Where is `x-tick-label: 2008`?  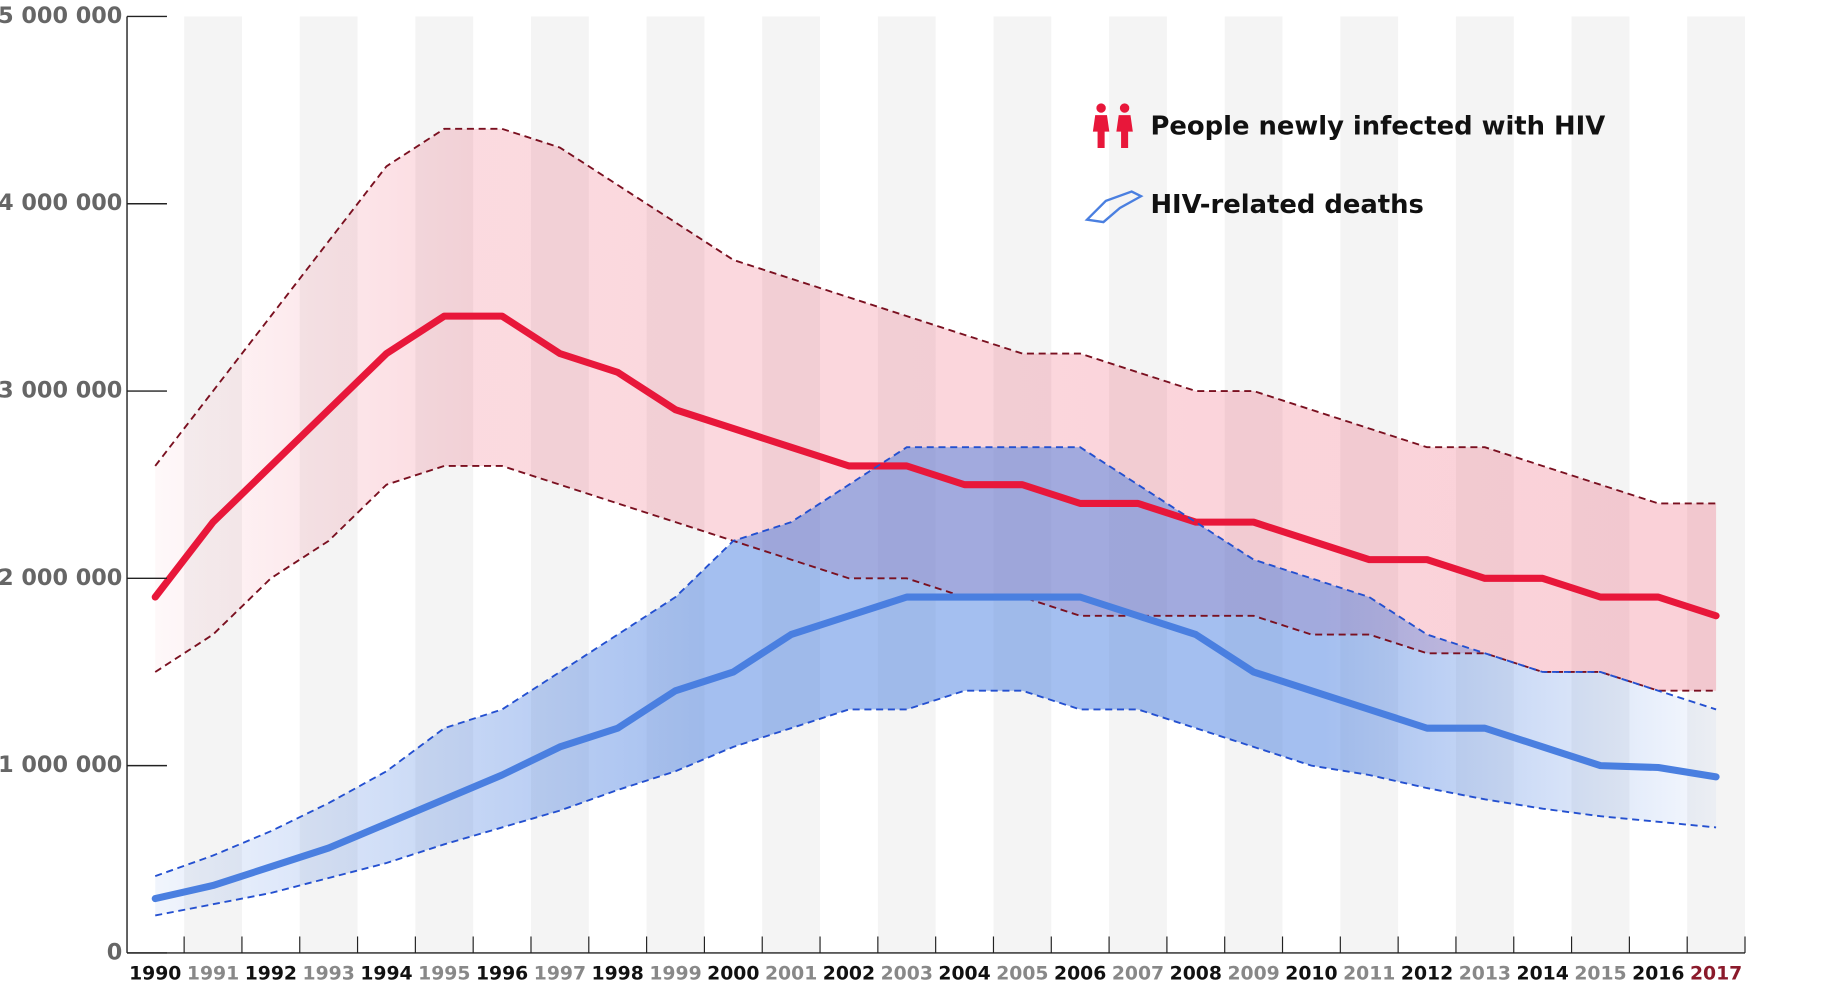 x-tick-label: 2008 is located at coordinates (1196, 974).